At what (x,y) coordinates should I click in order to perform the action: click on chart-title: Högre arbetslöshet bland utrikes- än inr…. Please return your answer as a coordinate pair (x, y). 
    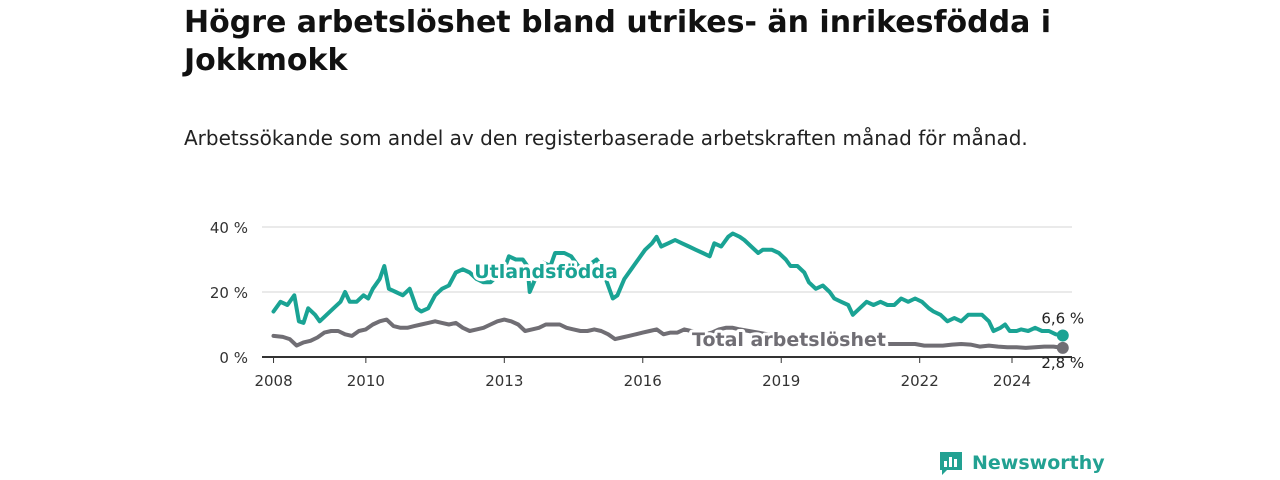
    Looking at the image, I should click on (618, 41).